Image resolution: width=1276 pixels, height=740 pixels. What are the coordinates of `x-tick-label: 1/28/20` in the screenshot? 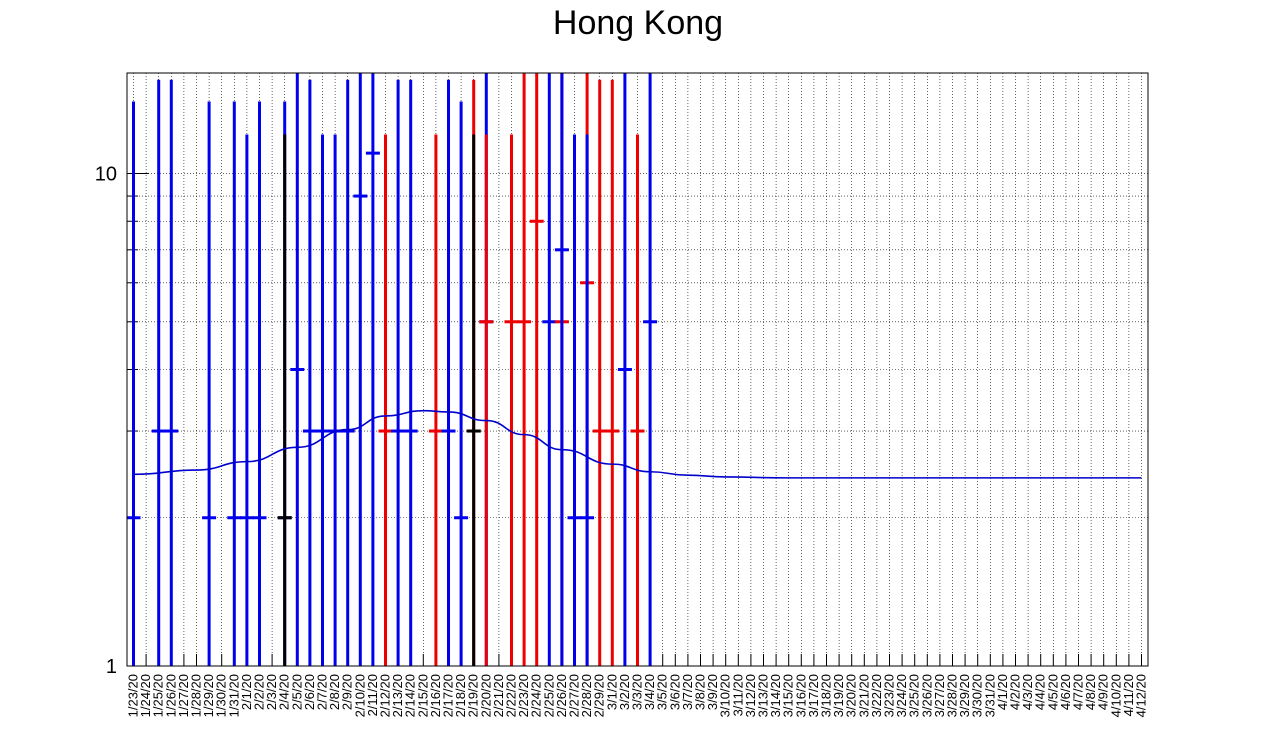 It's located at (196, 695).